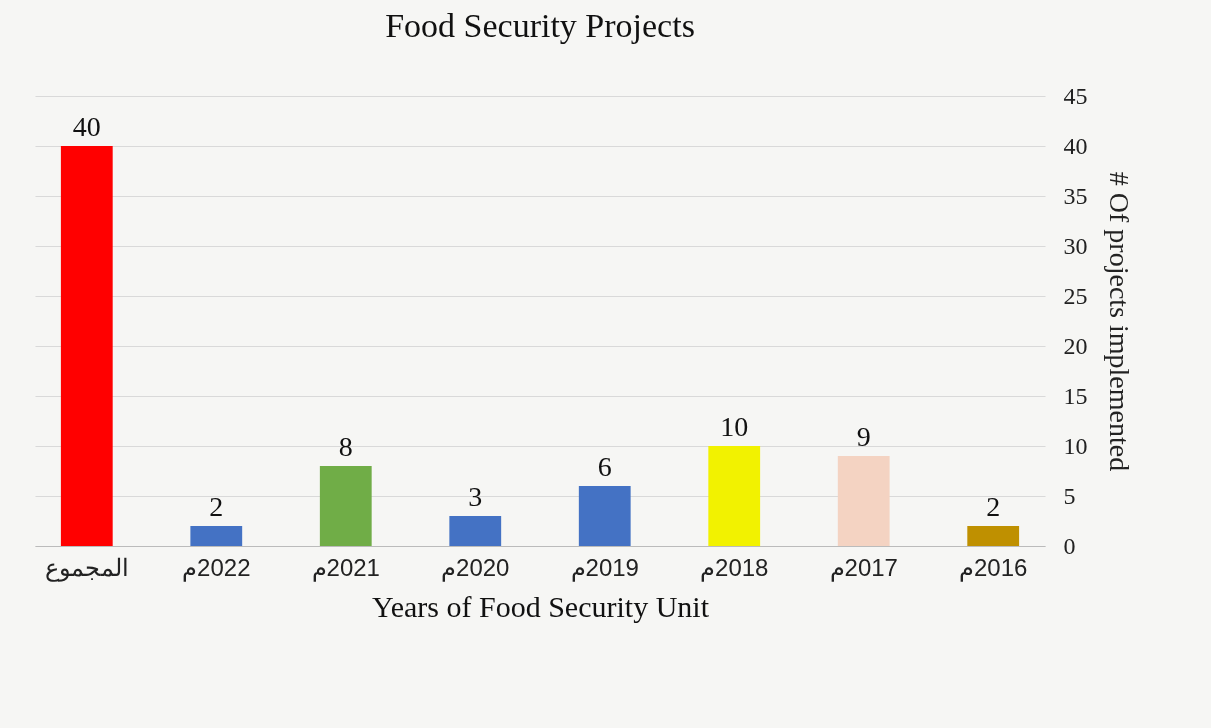 The height and width of the screenshot is (728, 1211). What do you see at coordinates (1075, 245) in the screenshot?
I see `y-tick-label: 30` at bounding box center [1075, 245].